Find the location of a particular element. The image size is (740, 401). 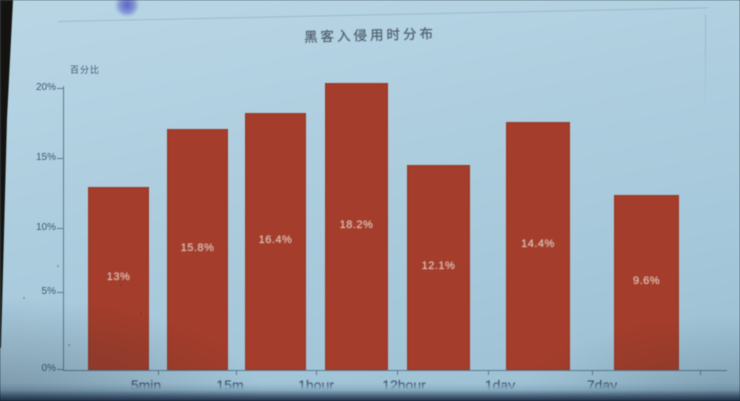

bar-value-label: 13% is located at coordinates (118, 276).